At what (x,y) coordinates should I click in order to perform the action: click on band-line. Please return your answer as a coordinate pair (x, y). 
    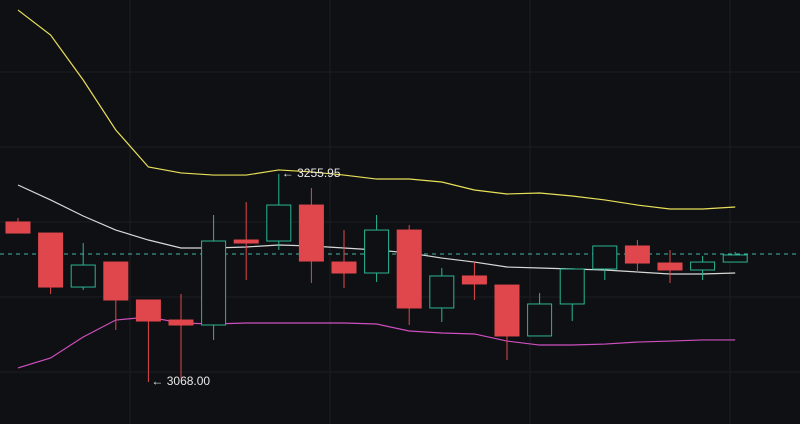
    Looking at the image, I should click on (376, 342).